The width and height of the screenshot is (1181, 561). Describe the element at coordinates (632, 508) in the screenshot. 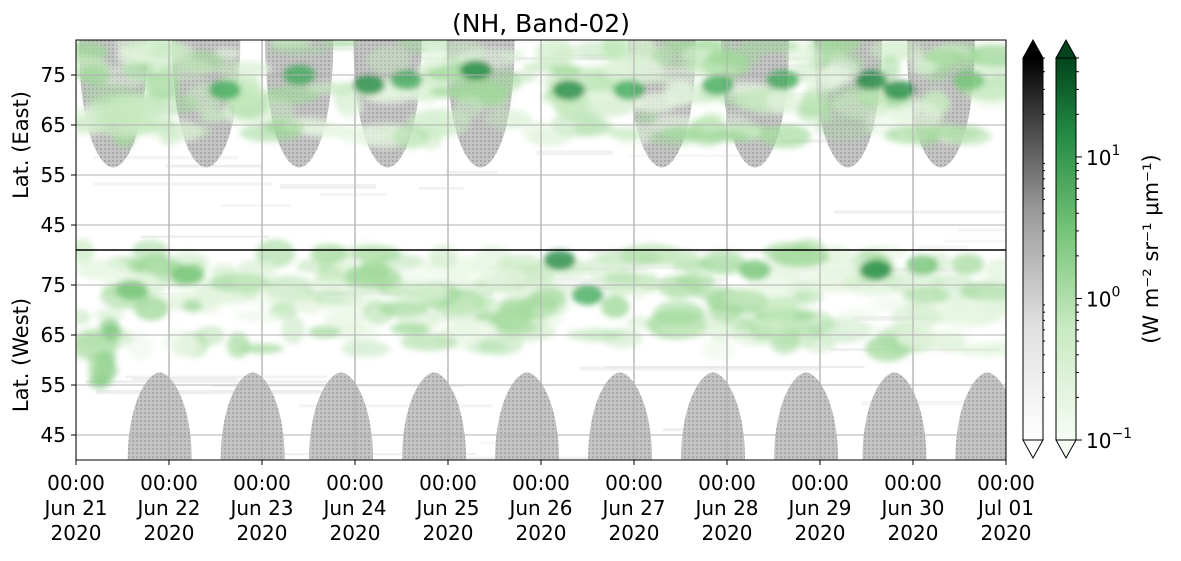

I see `x-tick-label-day: Jun 27` at that location.